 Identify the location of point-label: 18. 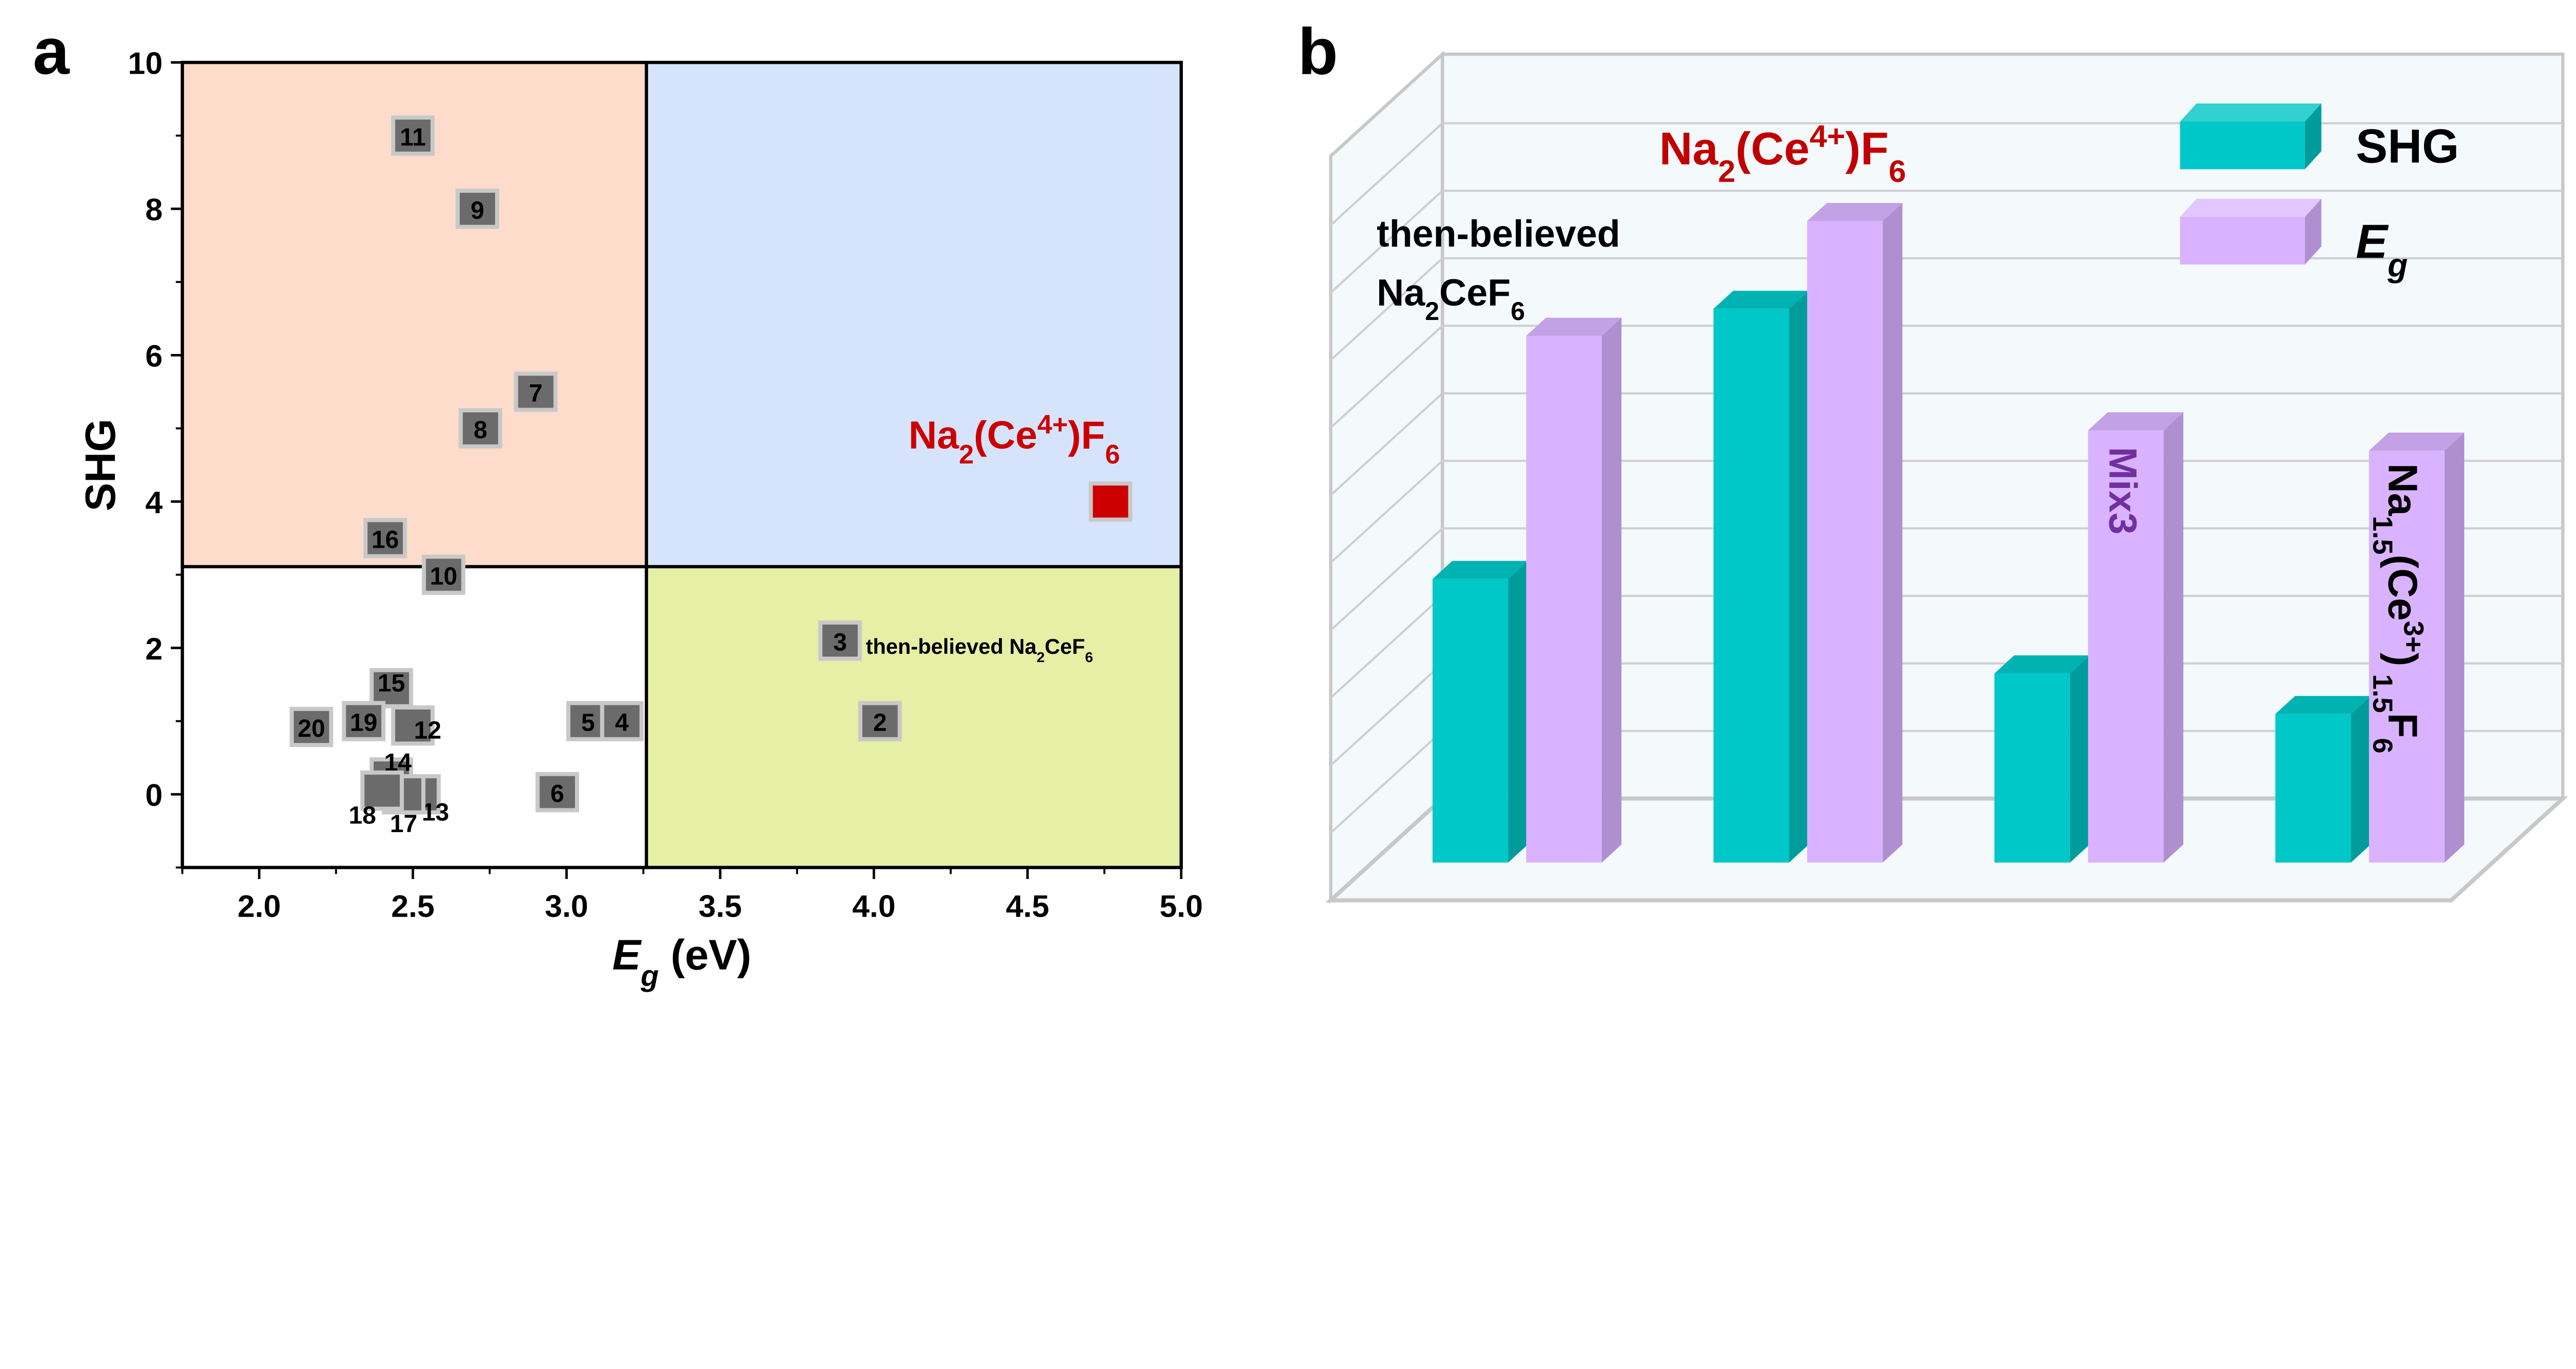
(362, 815).